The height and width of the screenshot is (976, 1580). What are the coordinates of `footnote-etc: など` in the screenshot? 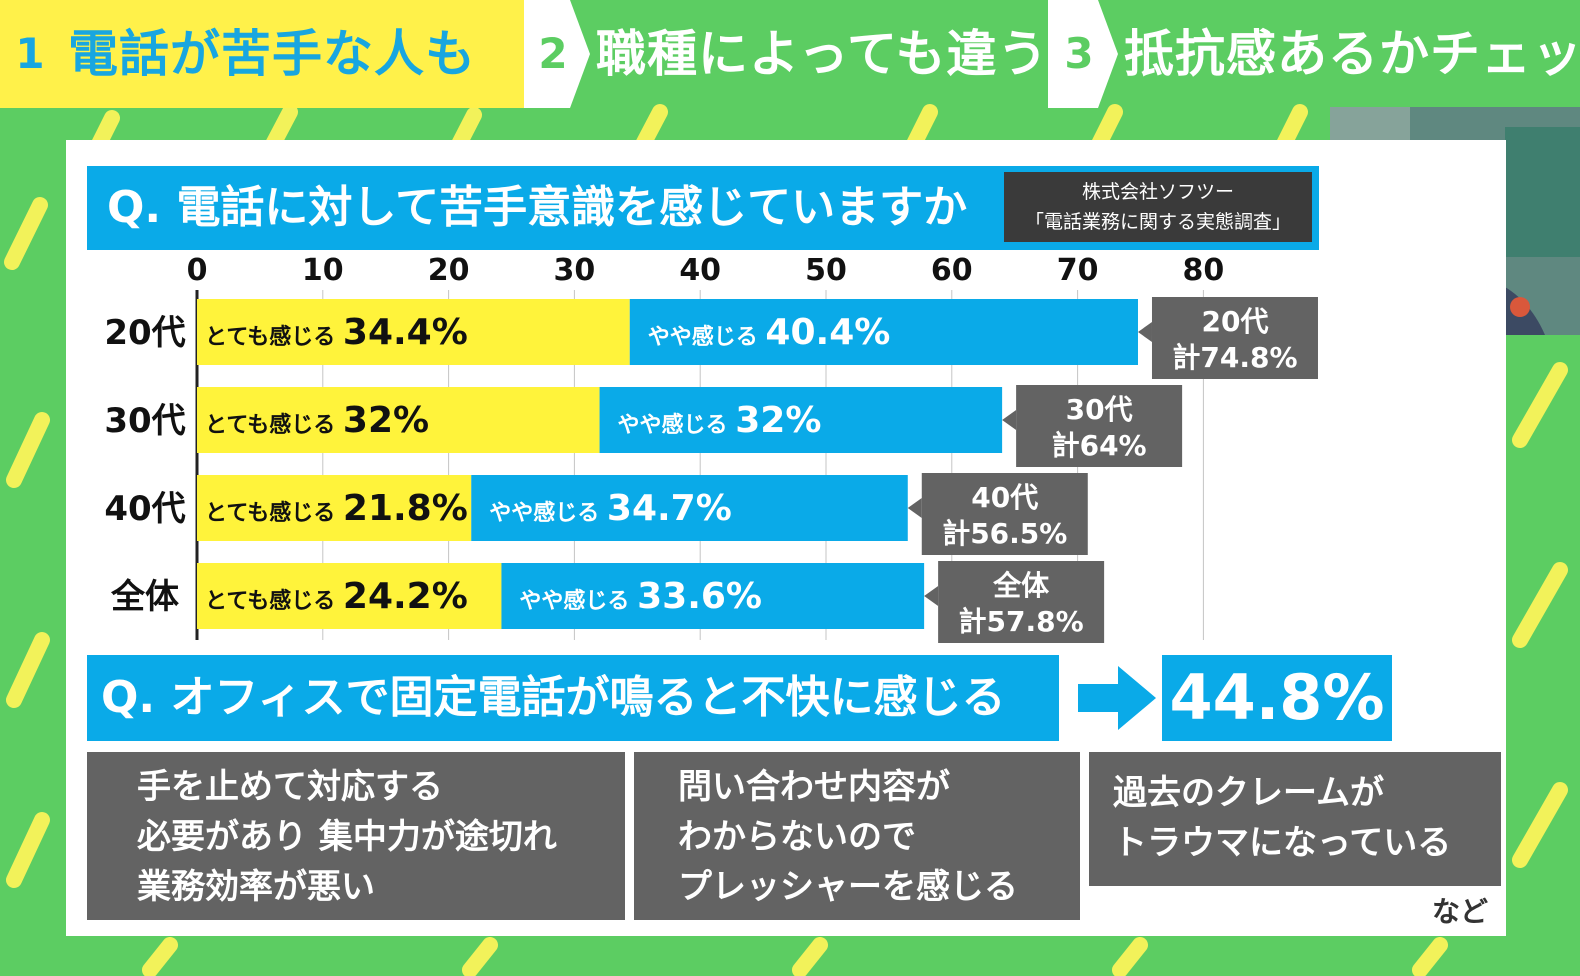 It's located at (1460, 911).